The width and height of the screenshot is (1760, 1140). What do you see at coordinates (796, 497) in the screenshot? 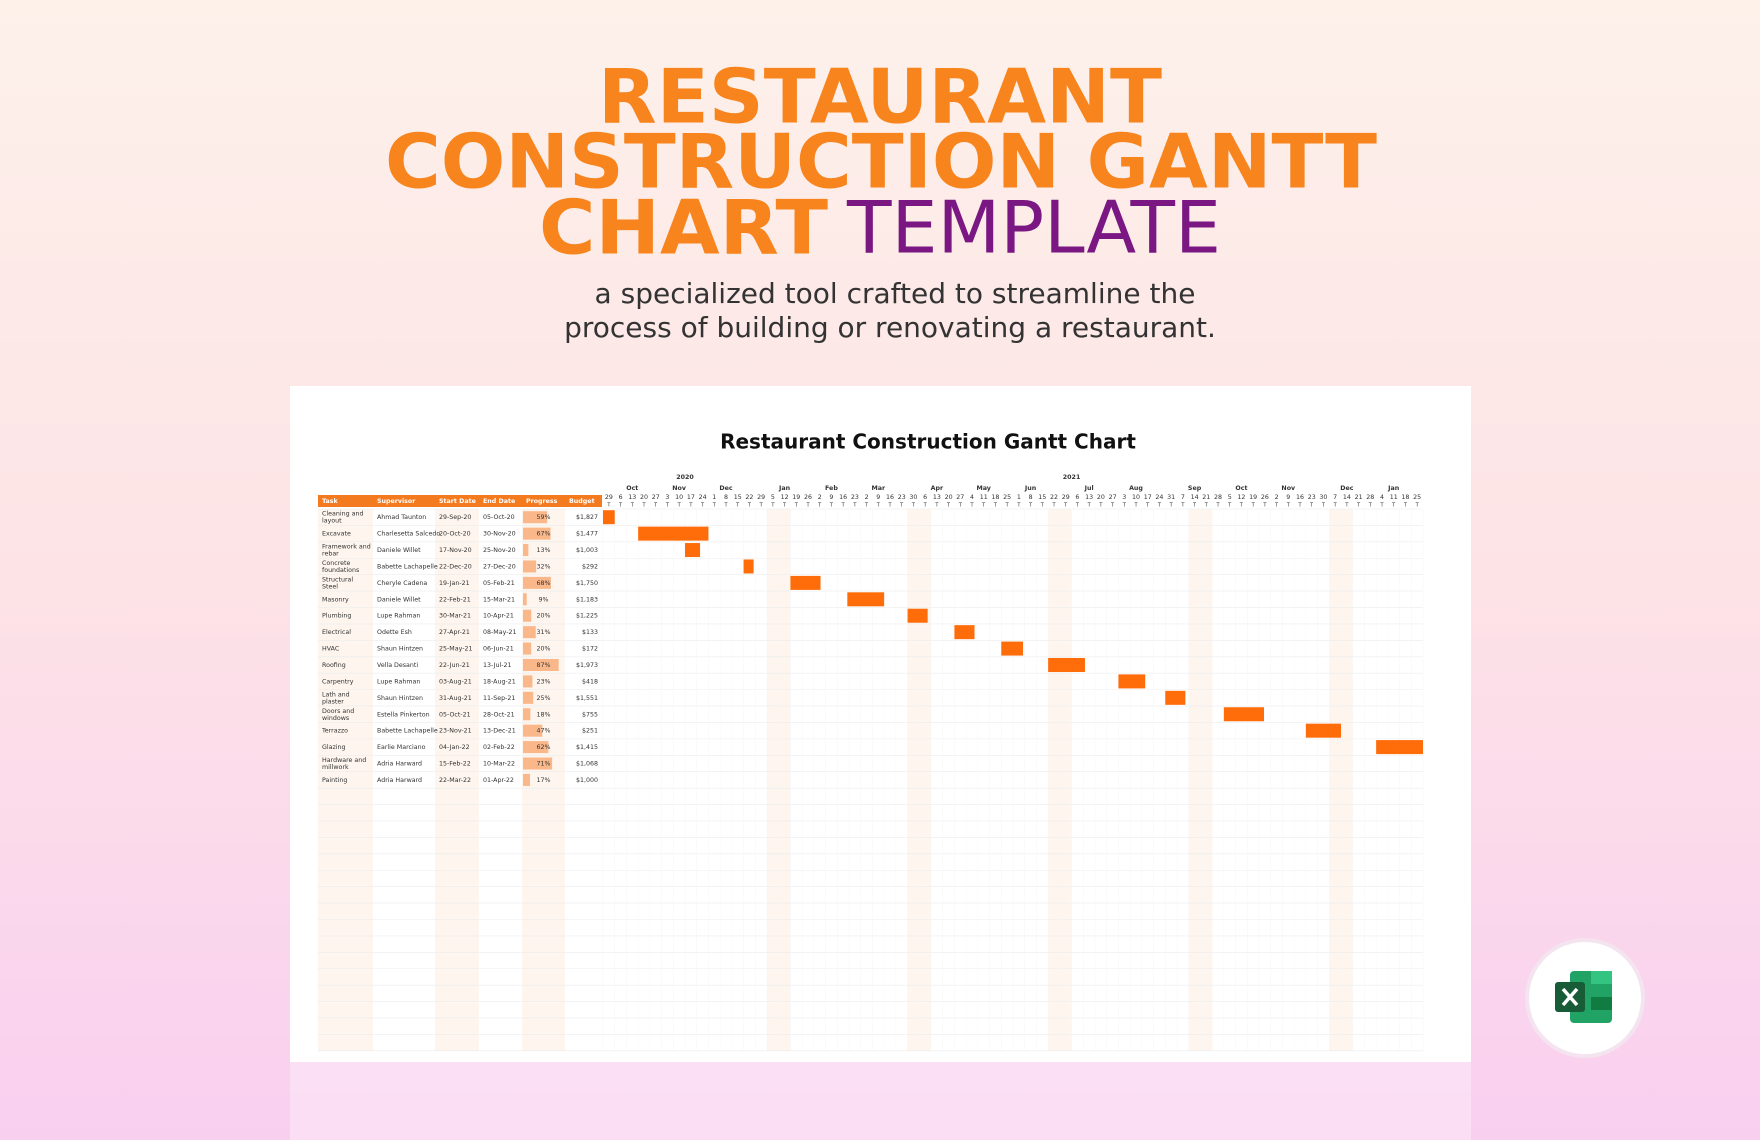
I see `week-label: 19` at bounding box center [796, 497].